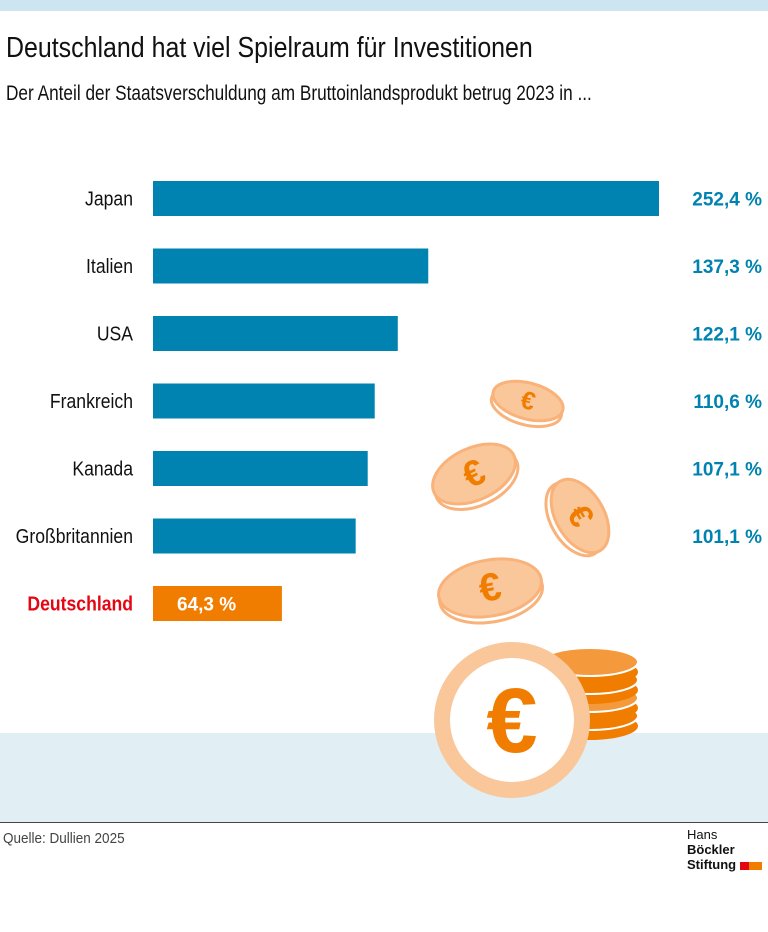  I want to click on category-label: Deutschland, so click(80, 603).